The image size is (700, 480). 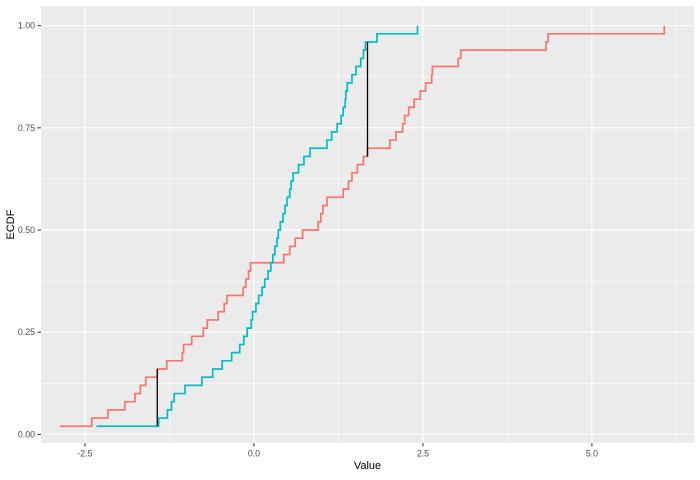 I want to click on y-axis-title: ECDF, so click(x=11, y=224).